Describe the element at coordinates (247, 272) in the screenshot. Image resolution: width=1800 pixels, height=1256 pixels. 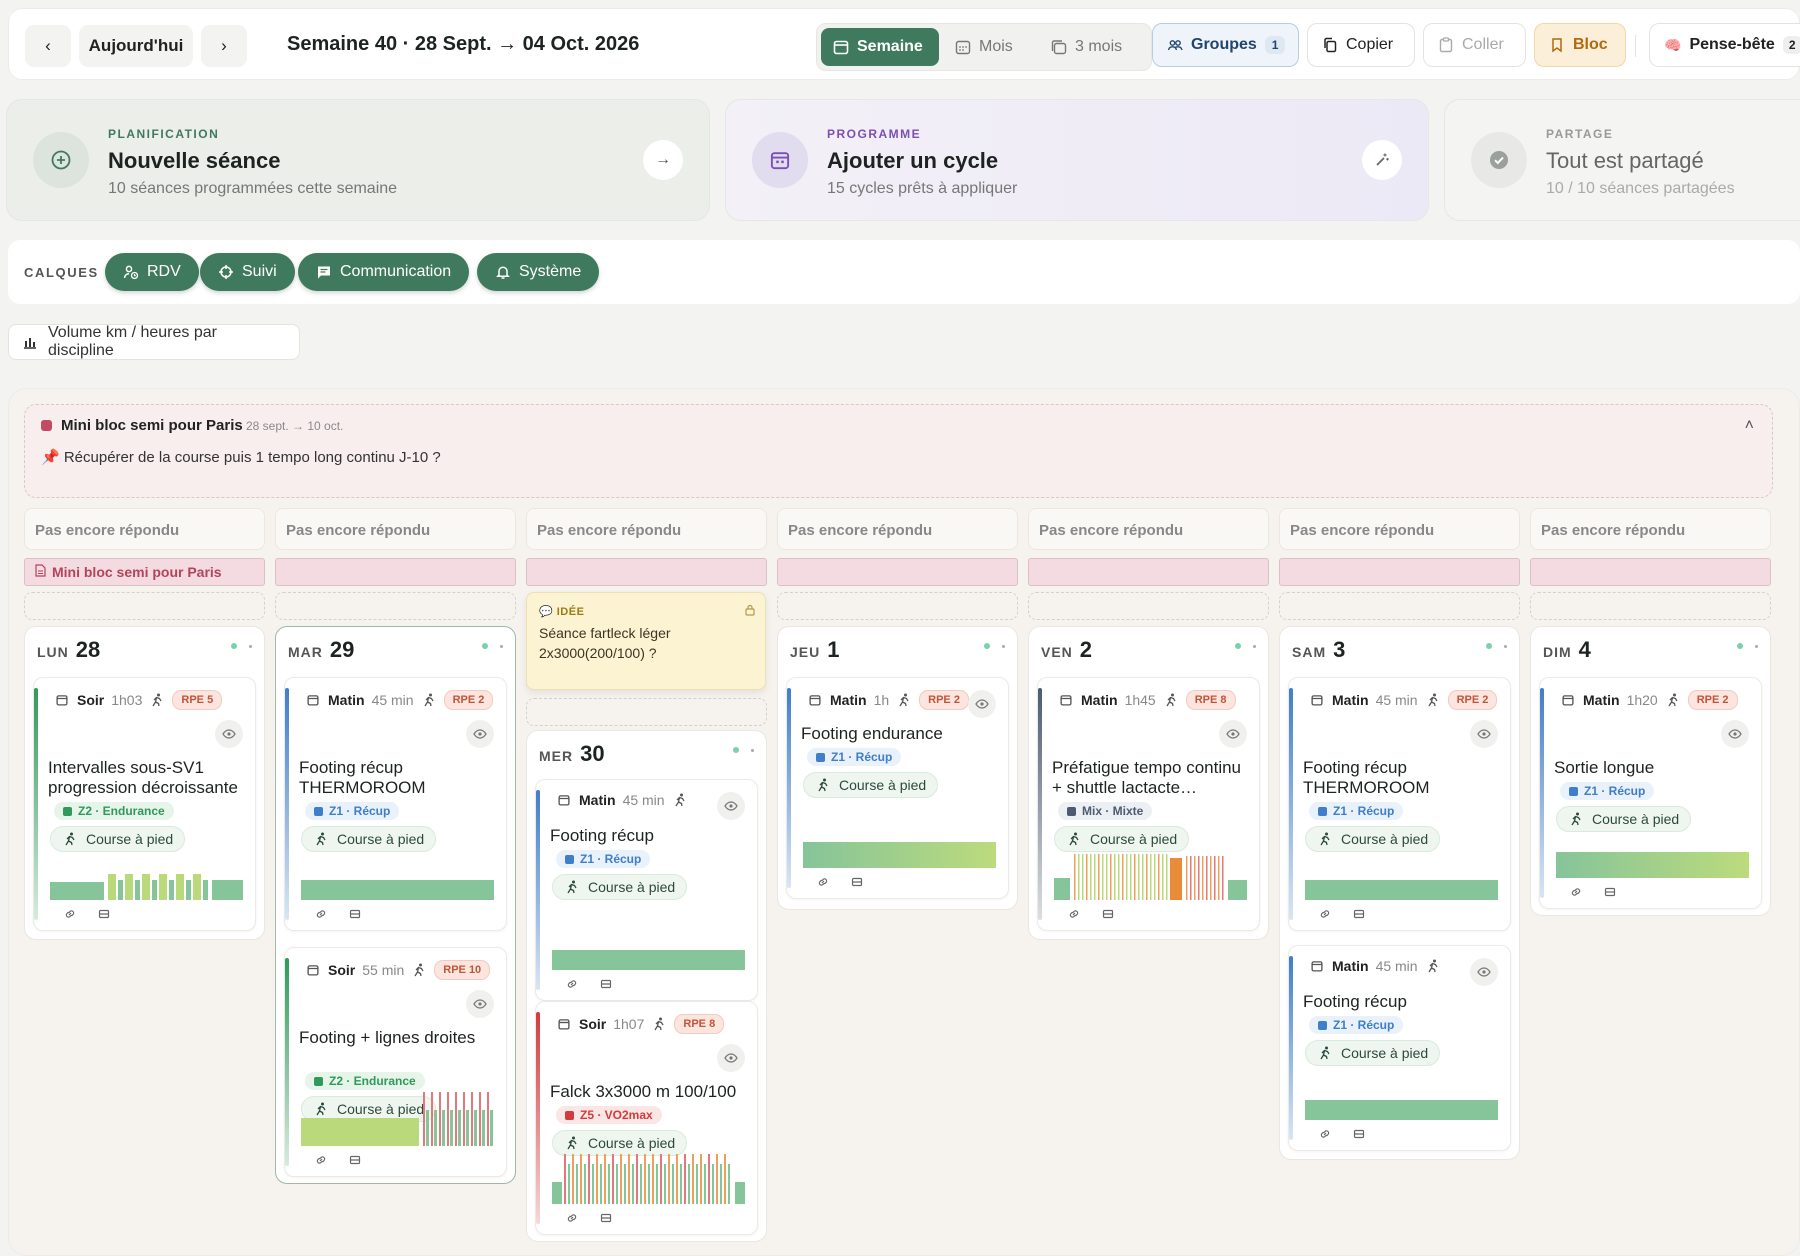
I see `layer-suivi-chip: Suivi` at that location.